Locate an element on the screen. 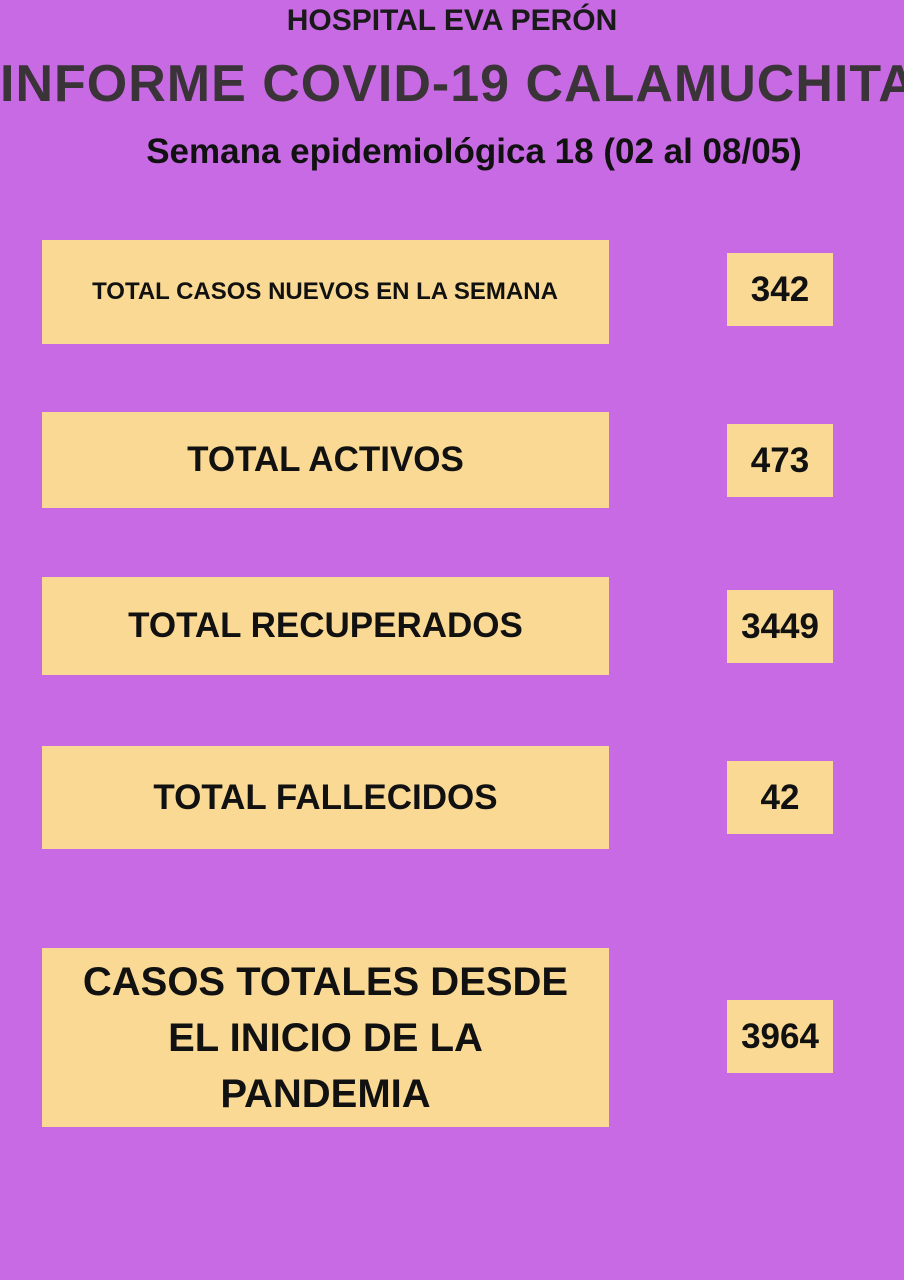 The image size is (904, 1280). stat-label-new-cases: TOTAL CASOS NUEVOS EN LA SEMANA is located at coordinates (325, 292).